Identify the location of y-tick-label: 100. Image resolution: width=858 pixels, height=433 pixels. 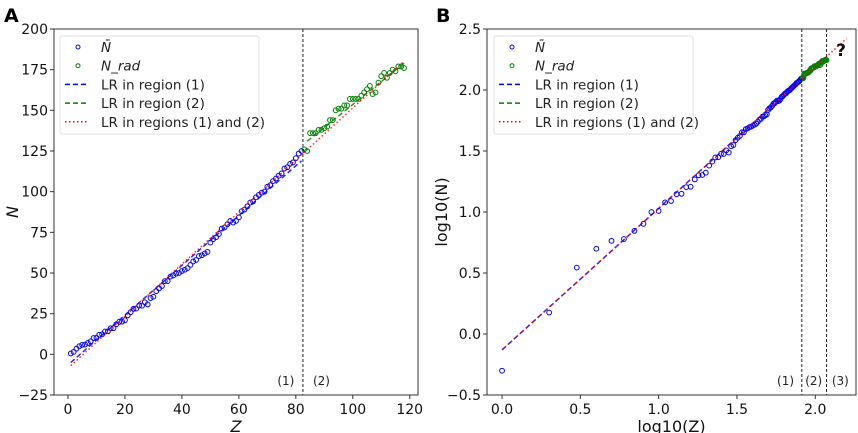
(34, 193).